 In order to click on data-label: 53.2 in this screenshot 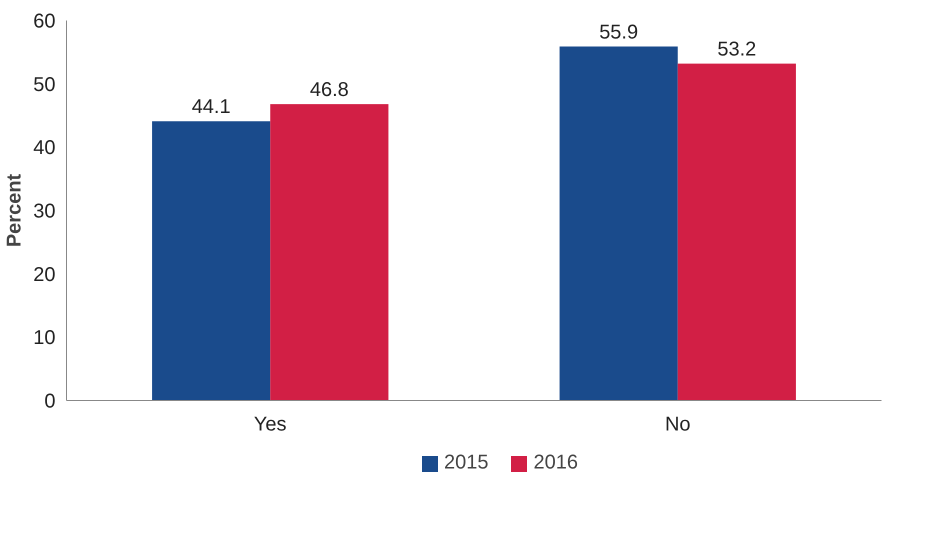, I will do `click(736, 49)`.